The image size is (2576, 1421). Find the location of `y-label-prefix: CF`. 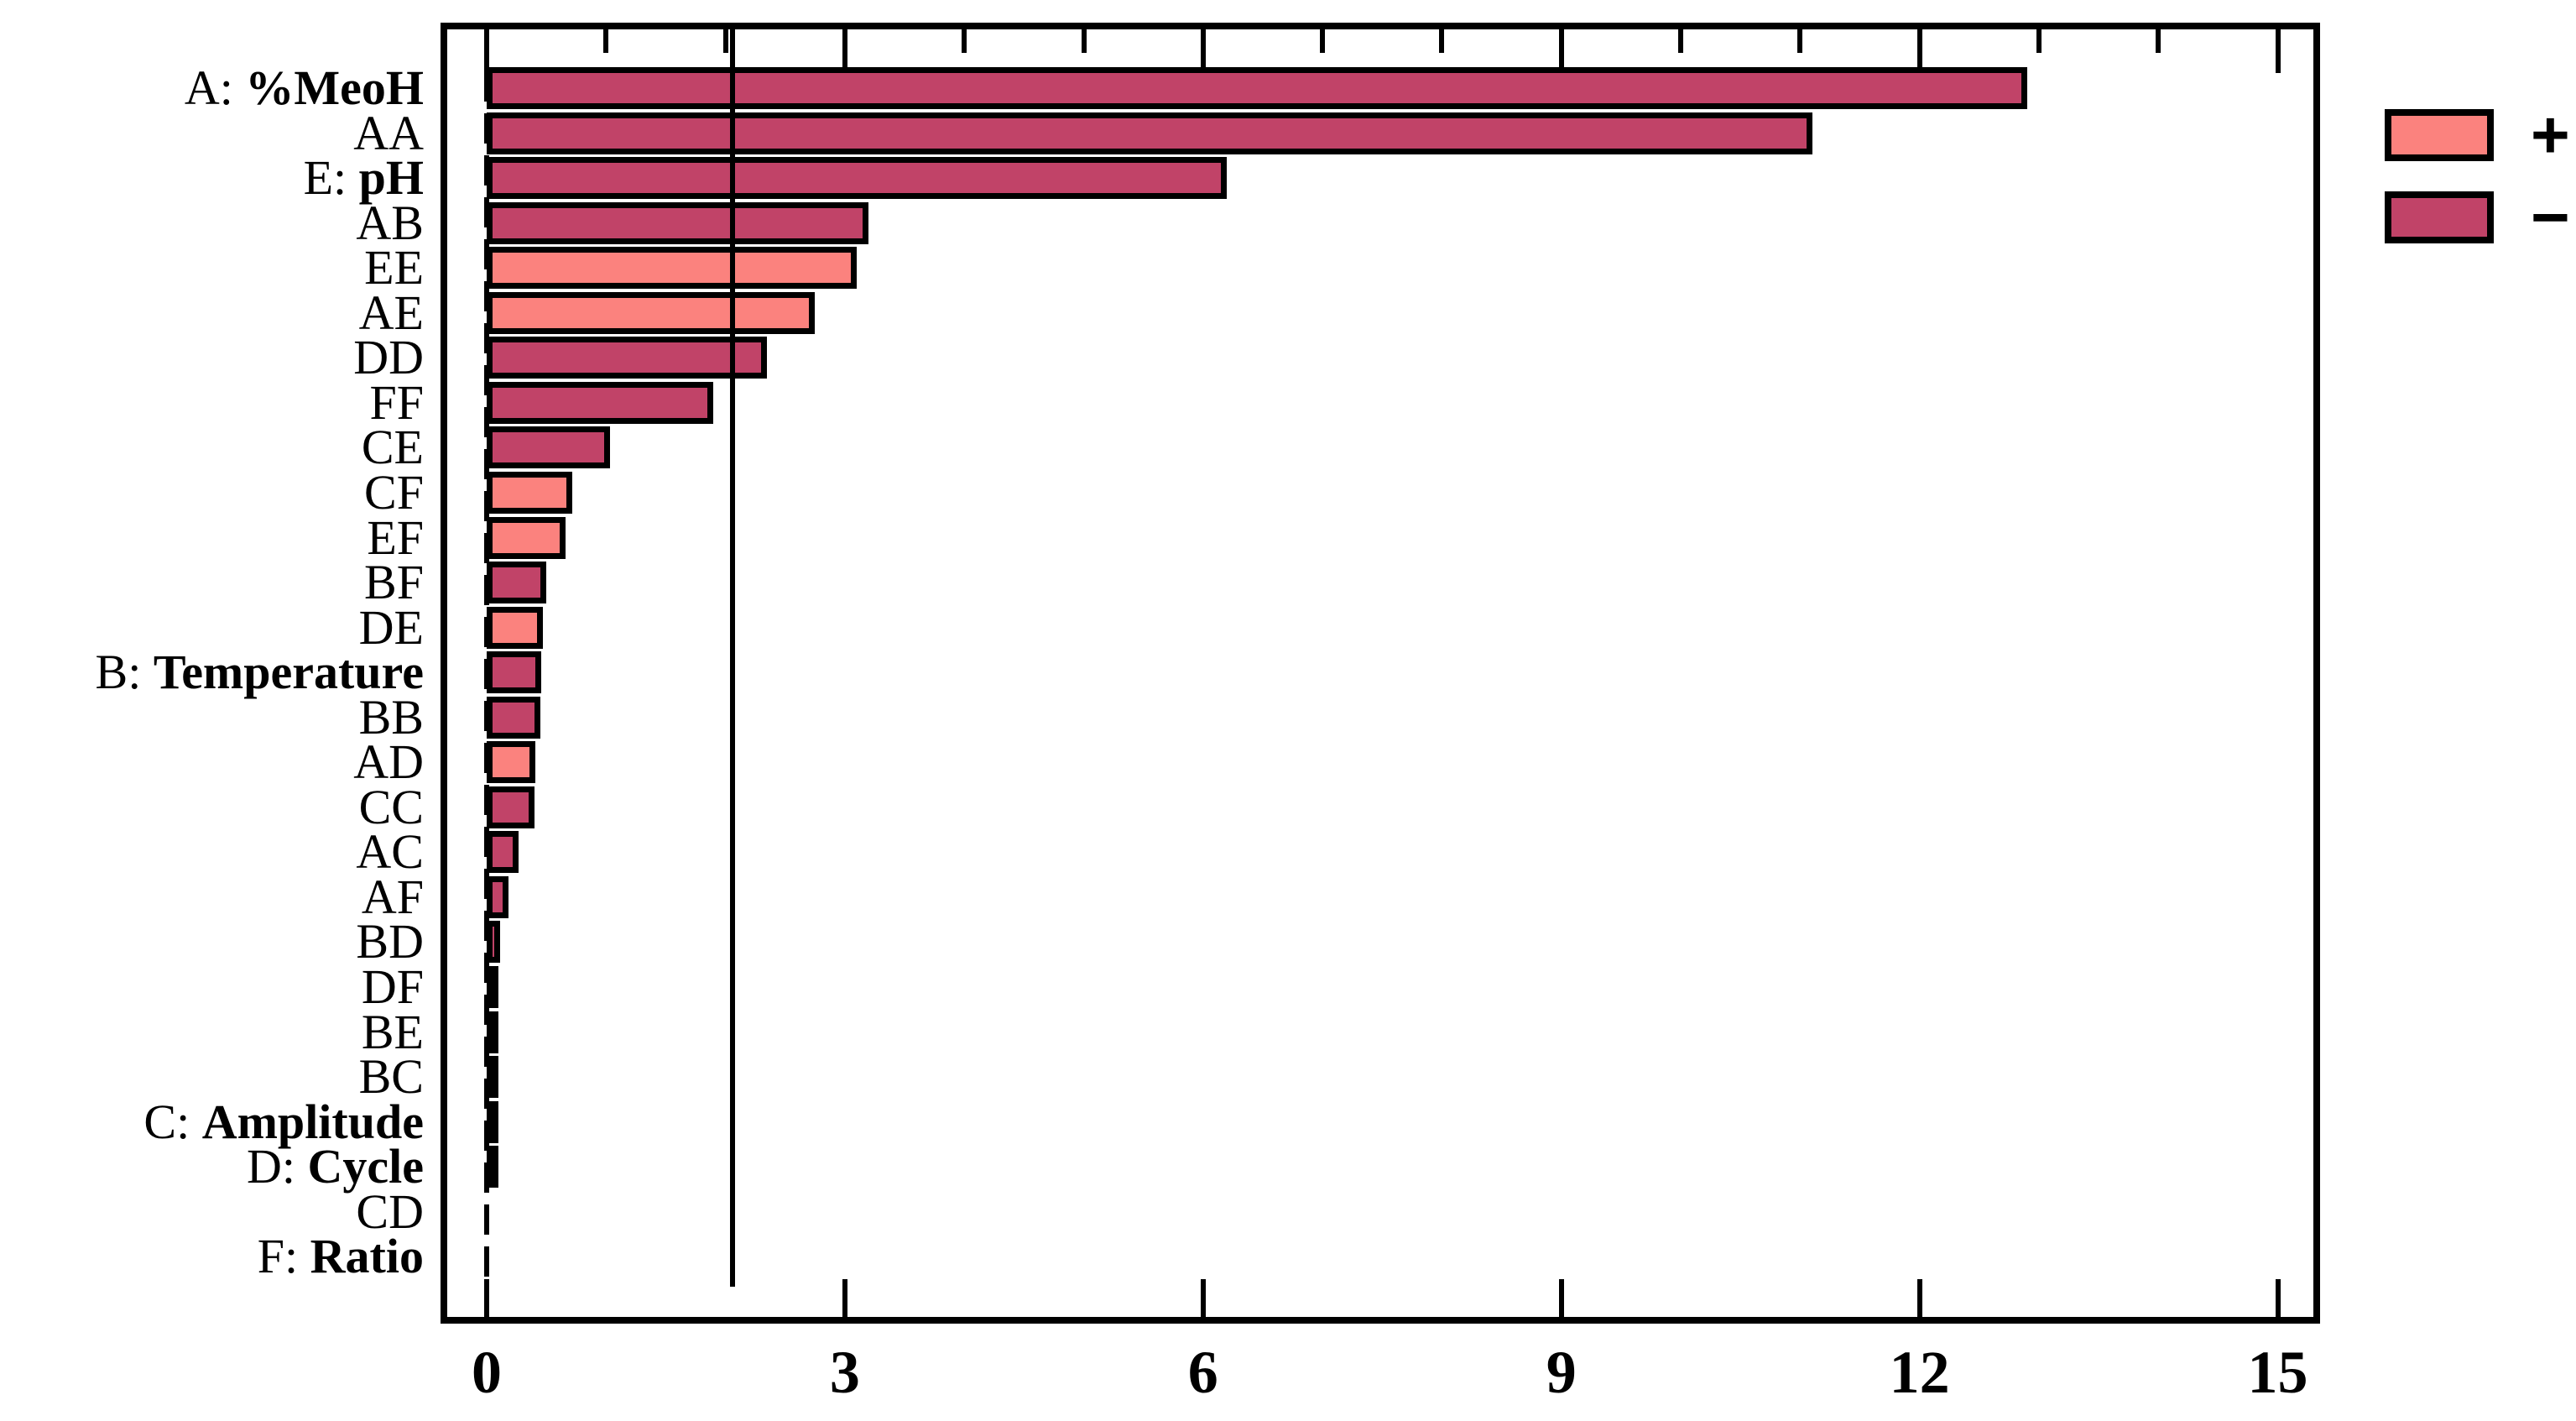

y-label-prefix: CF is located at coordinates (394, 492).